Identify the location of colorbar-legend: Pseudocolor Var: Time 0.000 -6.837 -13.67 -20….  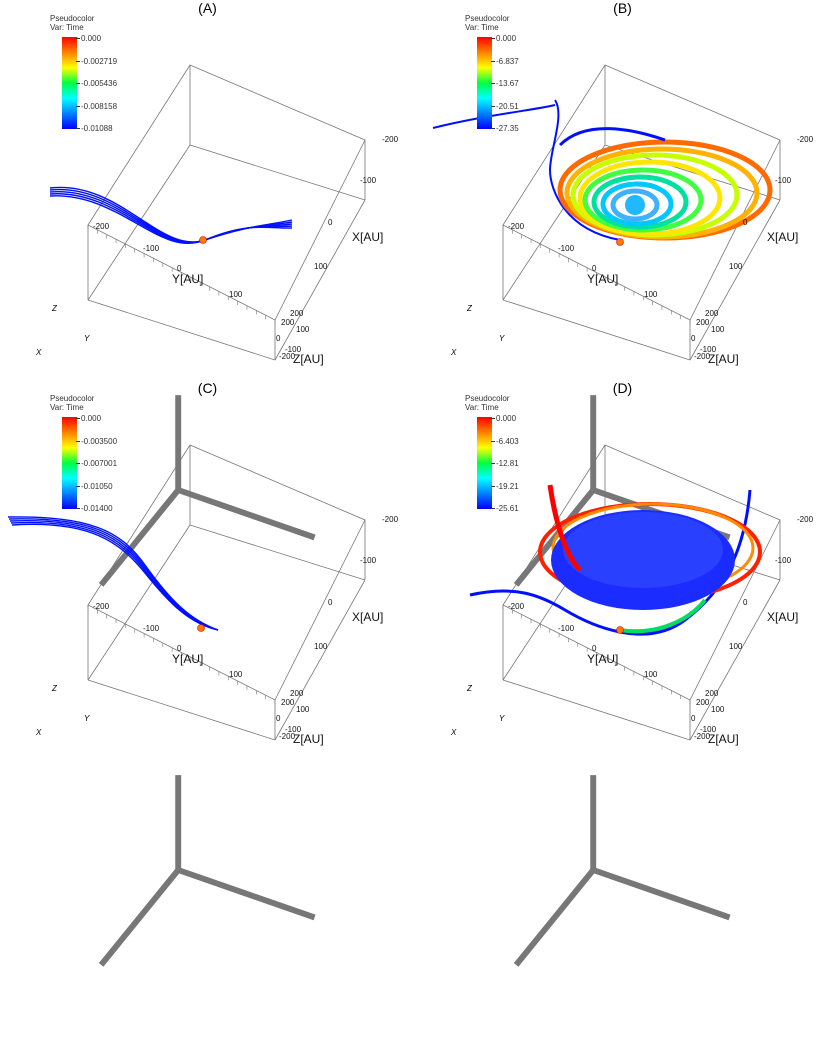
(492, 73).